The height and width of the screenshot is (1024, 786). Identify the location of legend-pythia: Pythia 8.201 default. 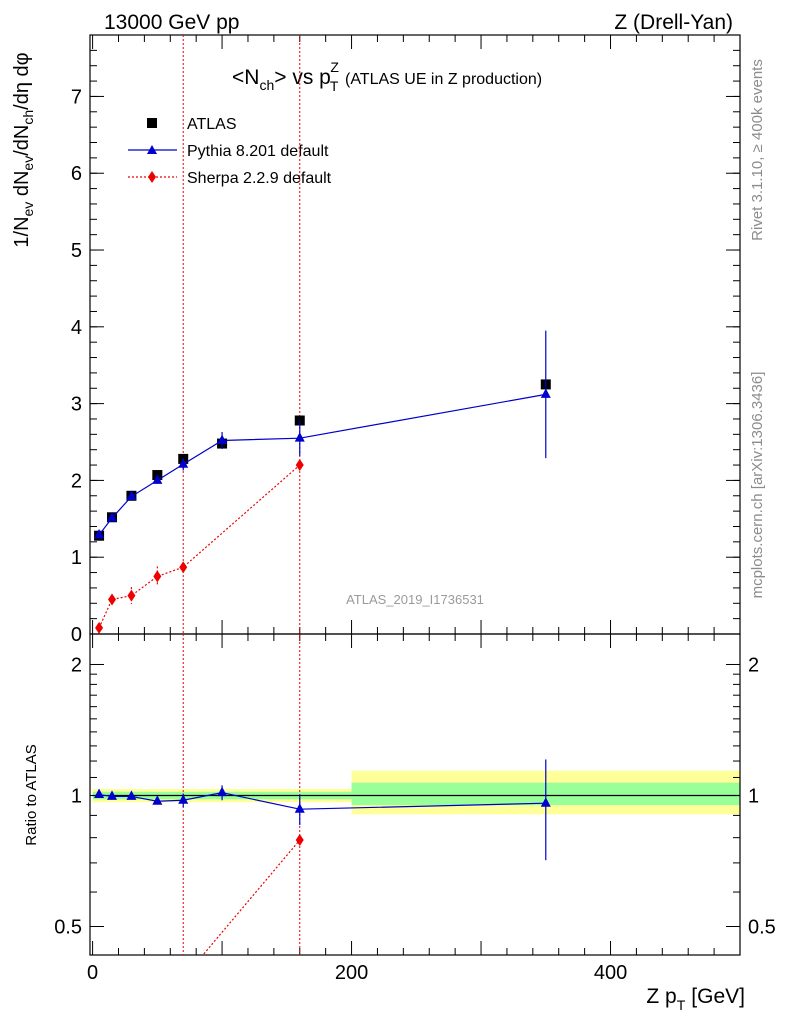
(228, 151).